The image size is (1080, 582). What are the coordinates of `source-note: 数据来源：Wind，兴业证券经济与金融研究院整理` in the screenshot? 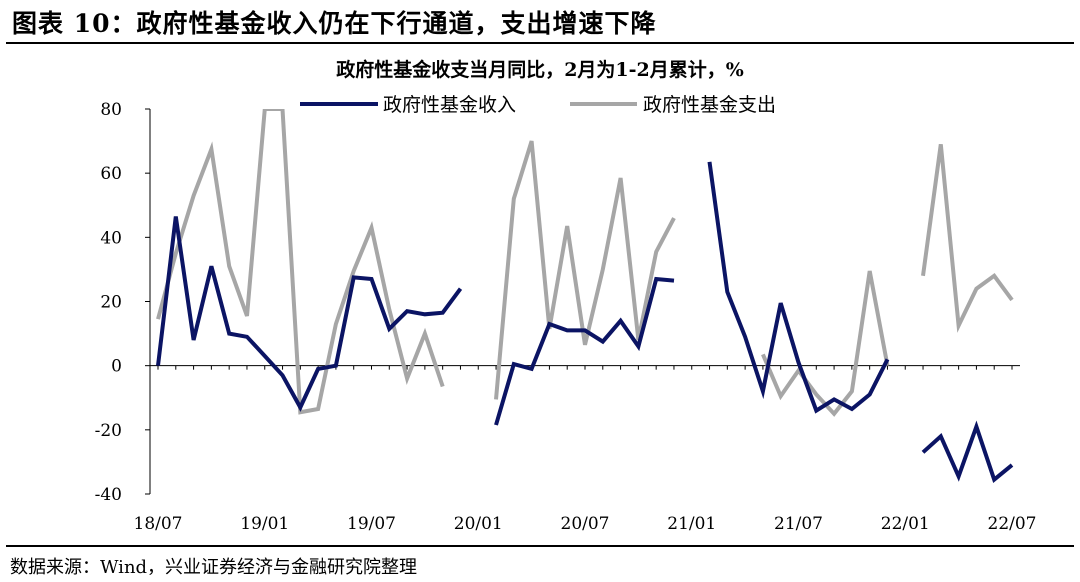 It's located at (214, 567).